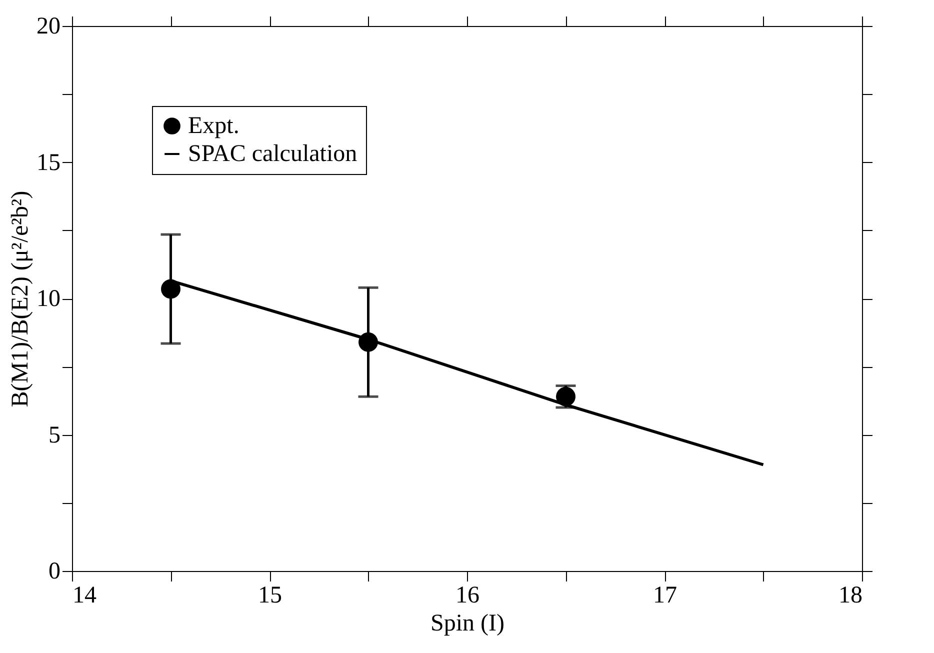 This screenshot has height=653, width=934. I want to click on y-axis-title: B(M1)/B(E2) (μ²/e²b²), so click(21, 299).